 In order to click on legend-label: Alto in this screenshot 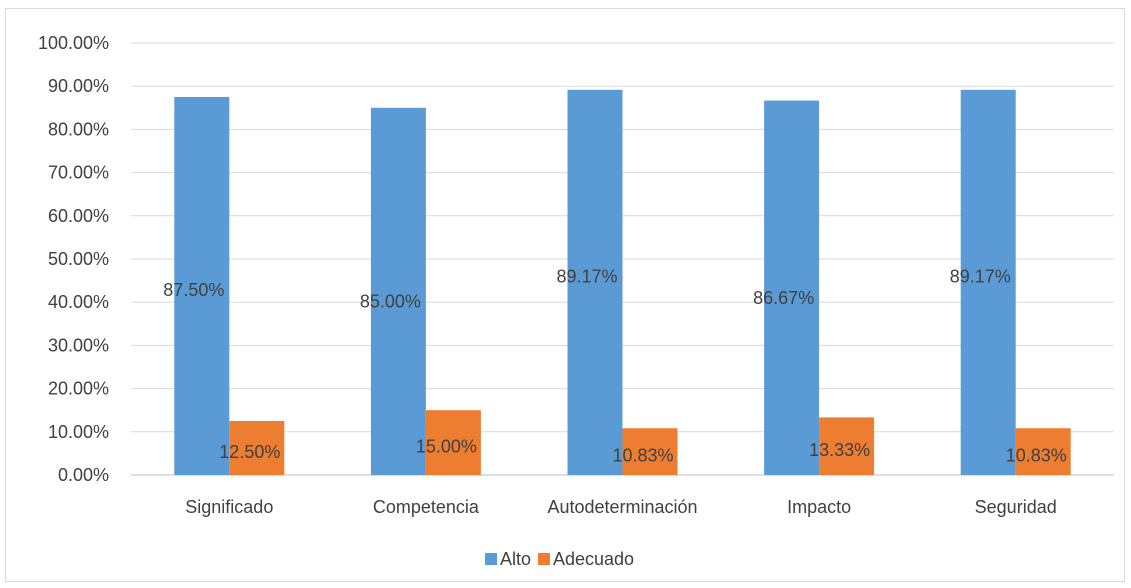, I will do `click(515, 559)`.